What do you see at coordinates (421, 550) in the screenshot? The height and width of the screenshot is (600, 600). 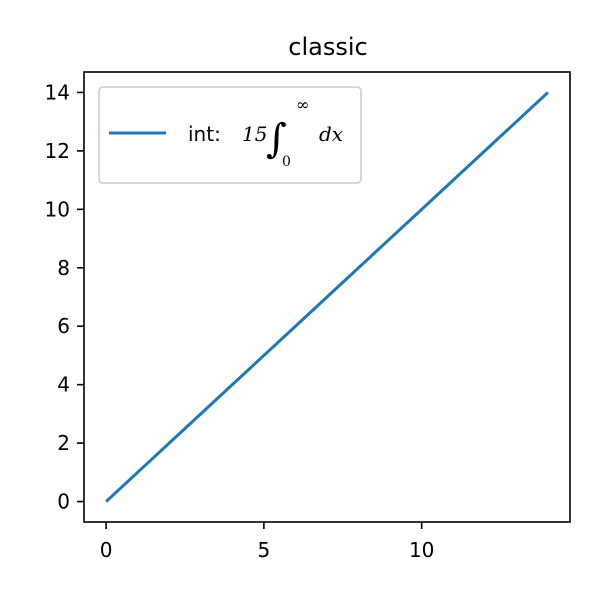 I see `x-tick-label: 10` at bounding box center [421, 550].